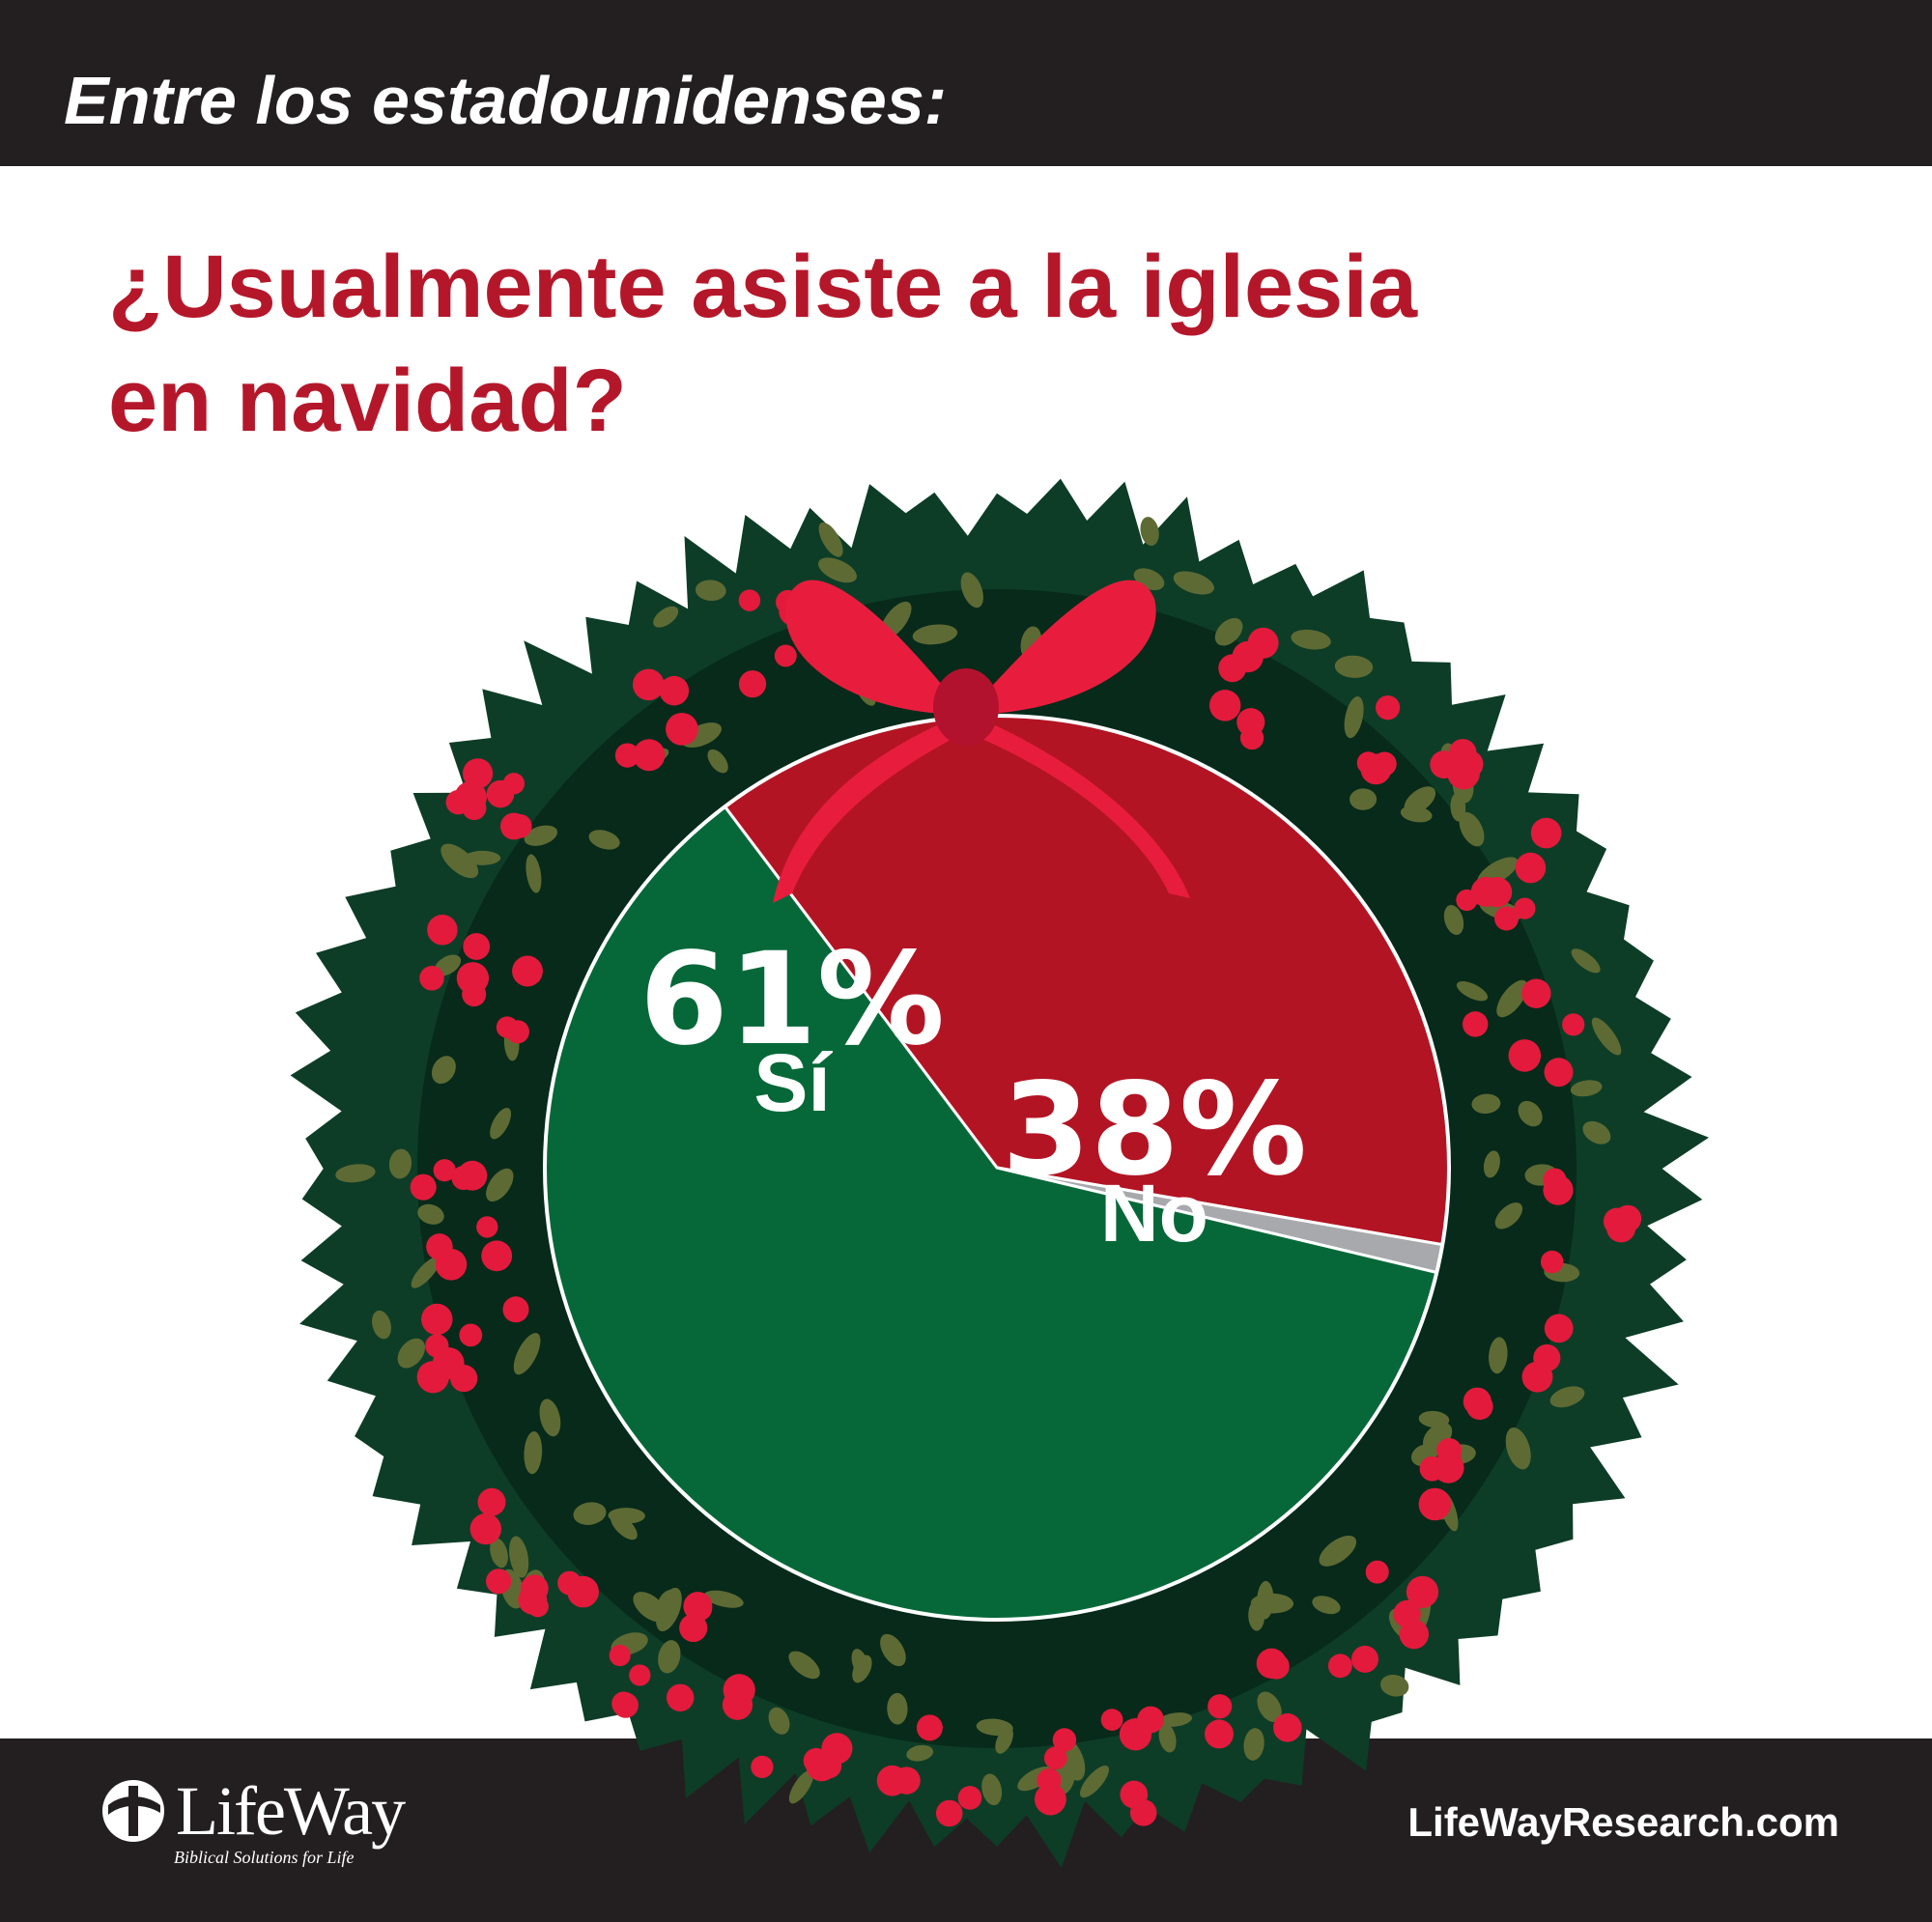 The image size is (1932, 1922). What do you see at coordinates (793, 1082) in the screenshot?
I see `slice-category-label: Sí` at bounding box center [793, 1082].